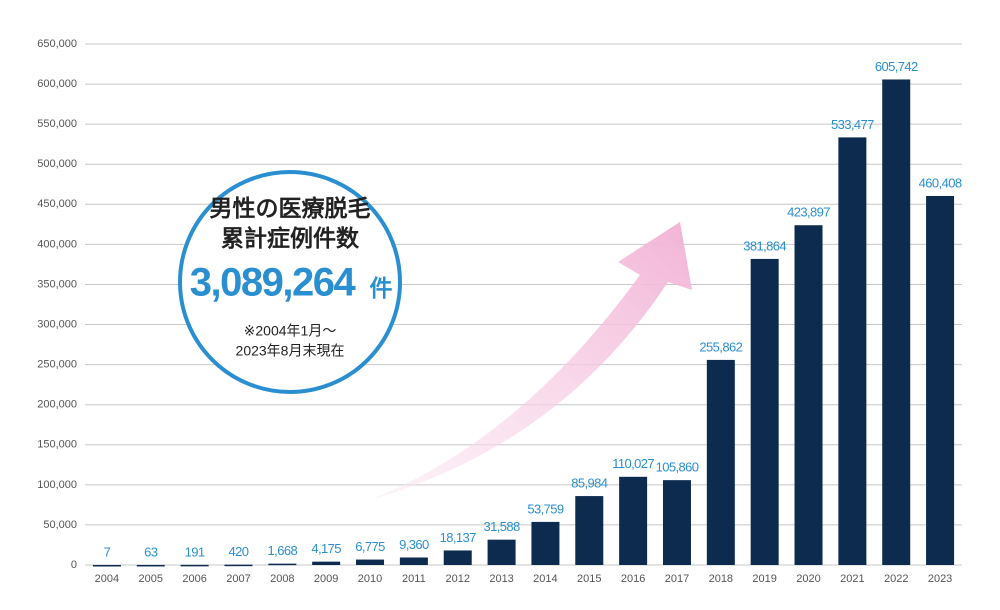  I want to click on x-tick-label: 2017, so click(677, 579).